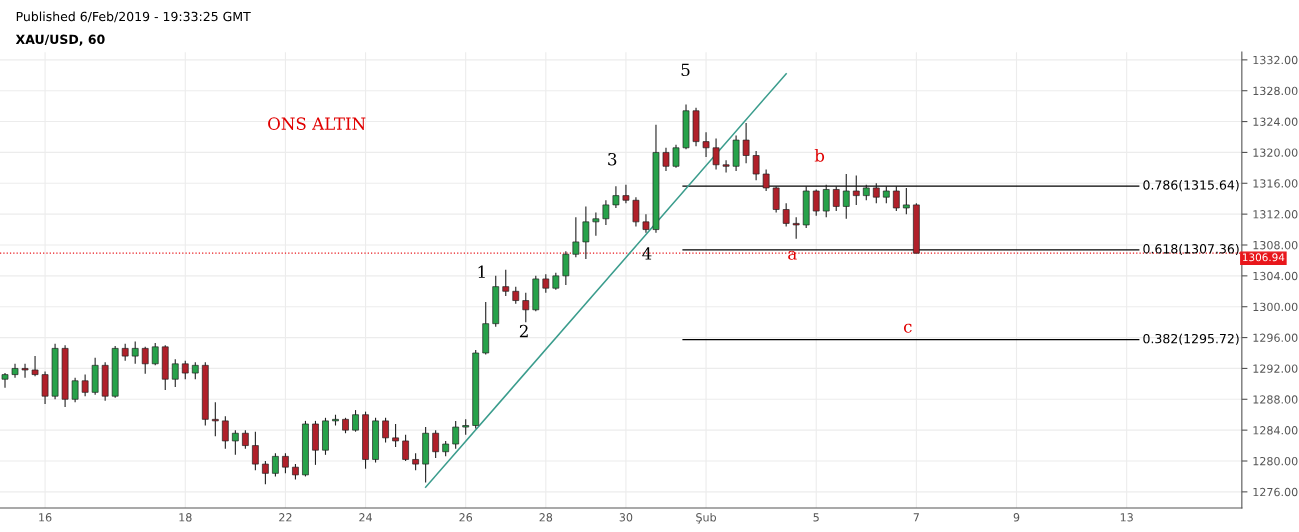 This screenshot has width=1299, height=532. I want to click on y-tick-label: 1300.00, so click(1275, 307).